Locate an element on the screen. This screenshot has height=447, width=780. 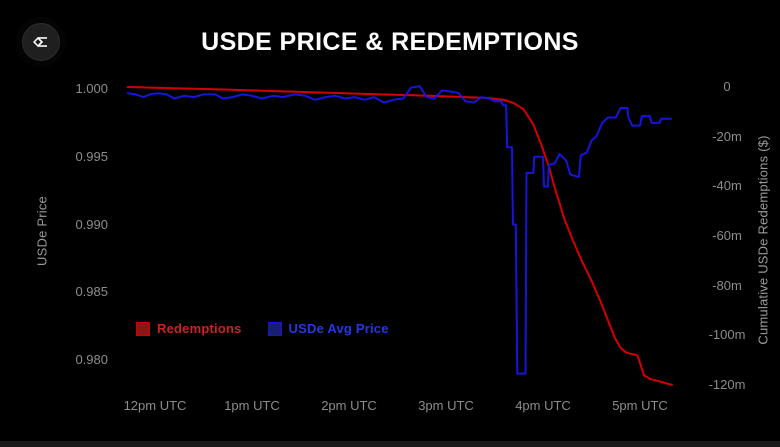
price-axis-label: USDe Price is located at coordinates (42, 231).